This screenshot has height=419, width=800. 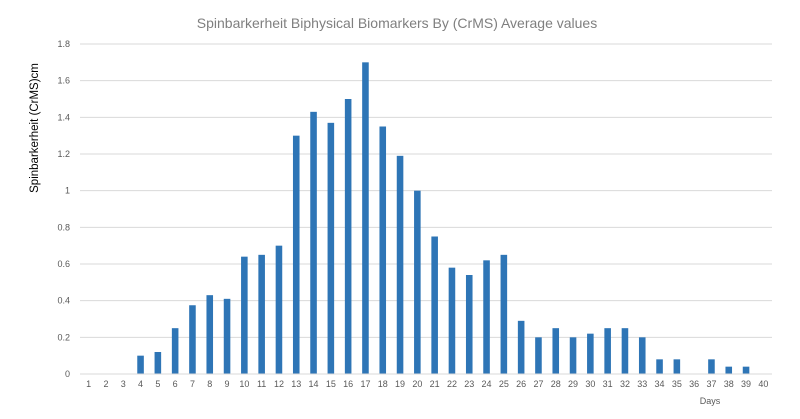 I want to click on y-tick-label: 1.8, so click(x=63, y=44).